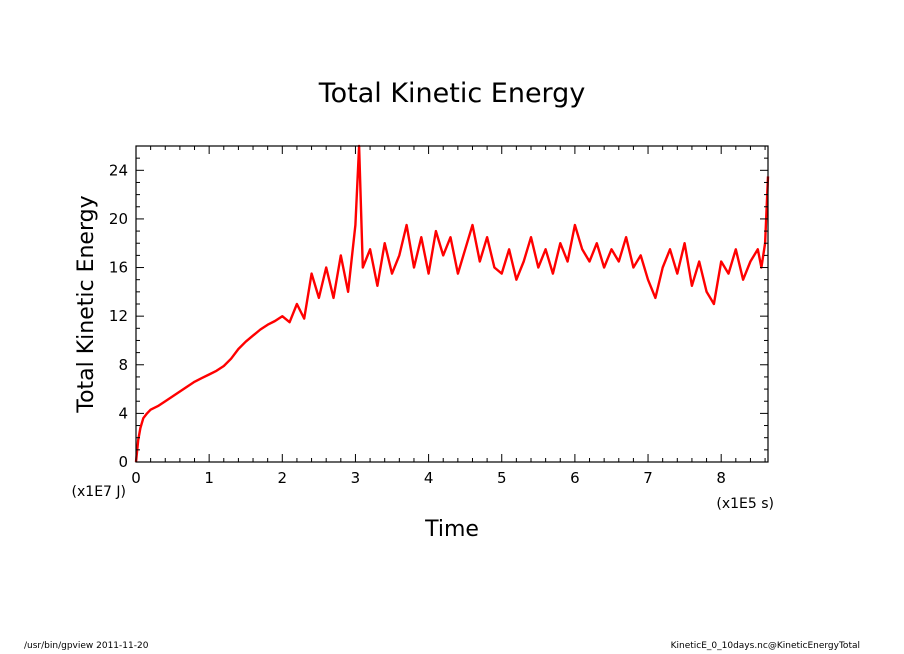 The width and height of the screenshot is (904, 654). What do you see at coordinates (283, 478) in the screenshot?
I see `x-tick-label: 2` at bounding box center [283, 478].